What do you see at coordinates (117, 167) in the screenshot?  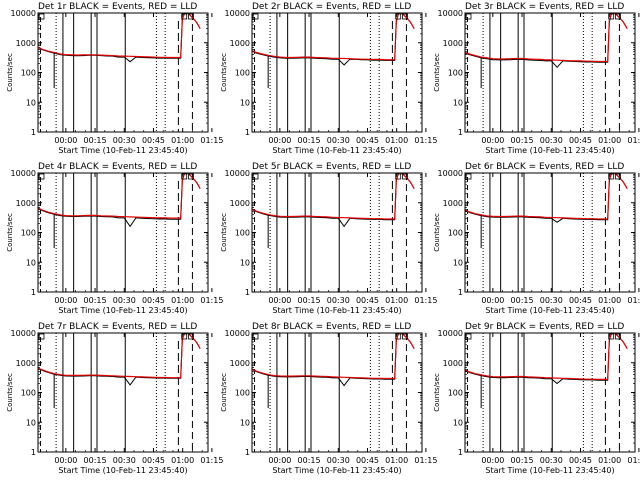 I see `panel-title: Det 4r BLACK = Events, RED = LLD` at bounding box center [117, 167].